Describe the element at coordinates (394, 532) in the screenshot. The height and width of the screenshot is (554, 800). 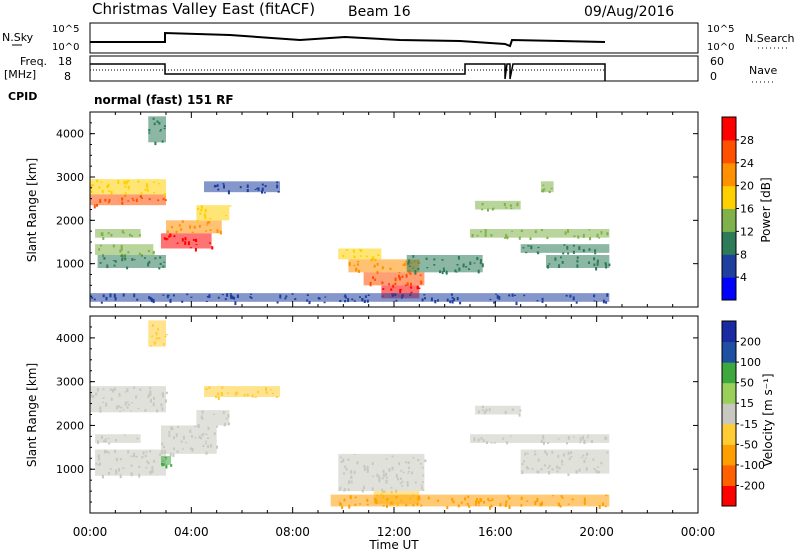
I see `time-tick-label: 12:00` at that location.